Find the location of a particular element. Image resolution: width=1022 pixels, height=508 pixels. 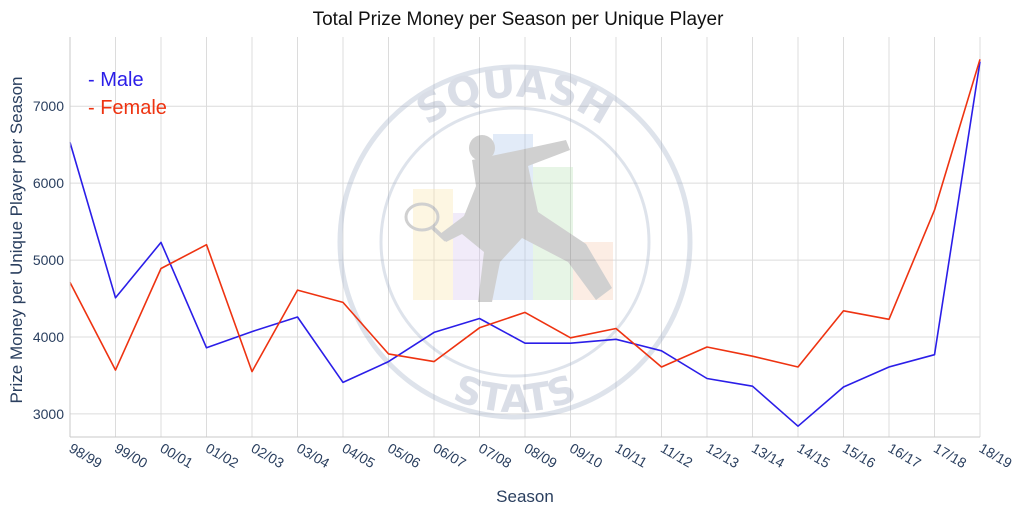

y-tick-label: 7000 is located at coordinates (48, 106).